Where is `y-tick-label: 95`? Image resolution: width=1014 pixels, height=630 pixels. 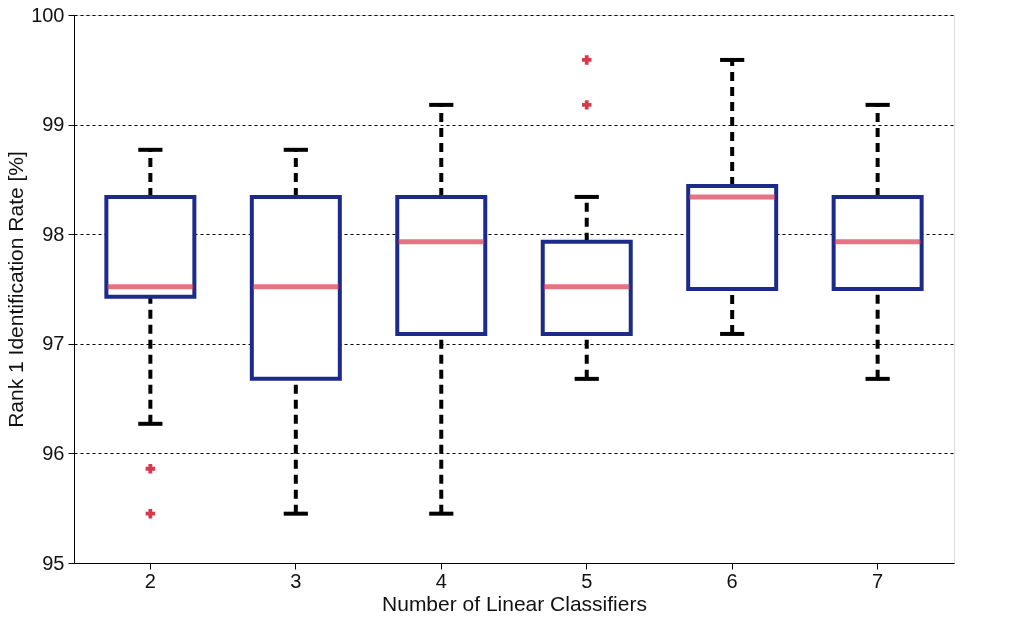
y-tick-label: 95 is located at coordinates (53, 562).